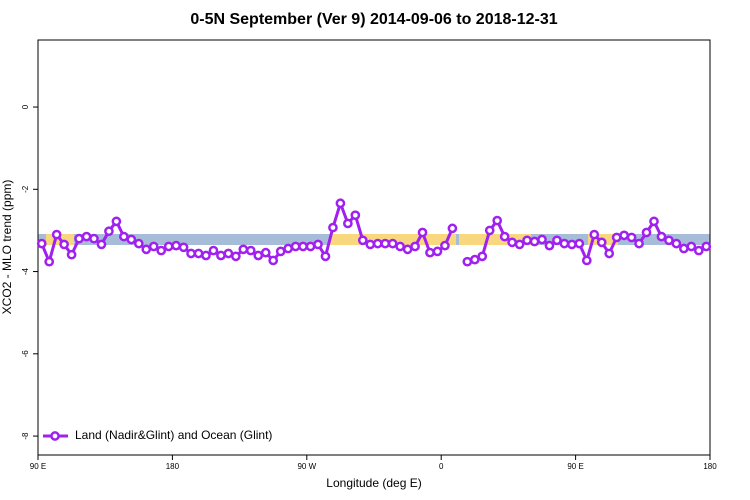 The height and width of the screenshot is (500, 750). What do you see at coordinates (25, 354) in the screenshot?
I see `y-tick-label: -6` at bounding box center [25, 354].